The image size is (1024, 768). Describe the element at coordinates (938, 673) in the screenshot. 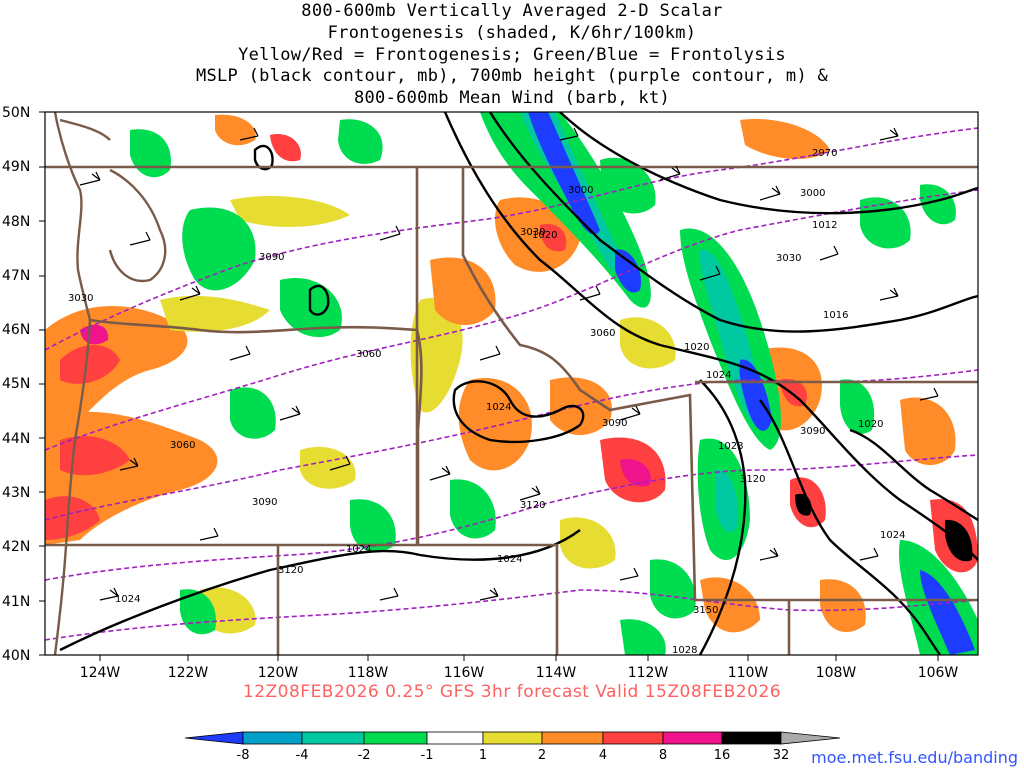

I see `lon-label: 106W` at that location.